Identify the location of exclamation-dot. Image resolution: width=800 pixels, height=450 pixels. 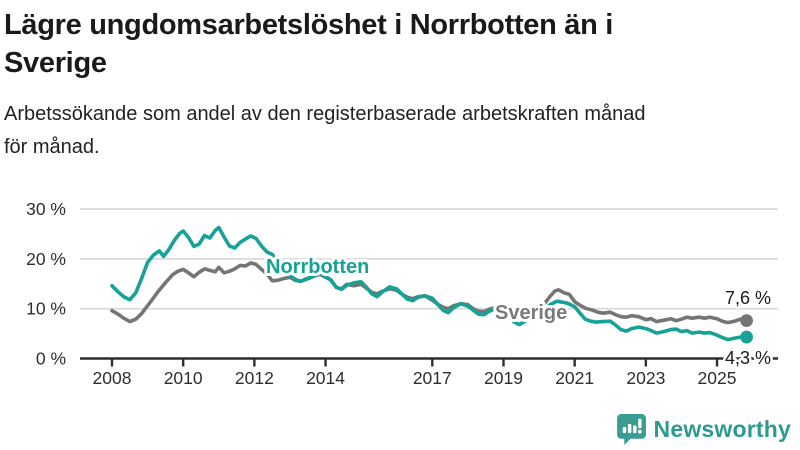
(639, 431).